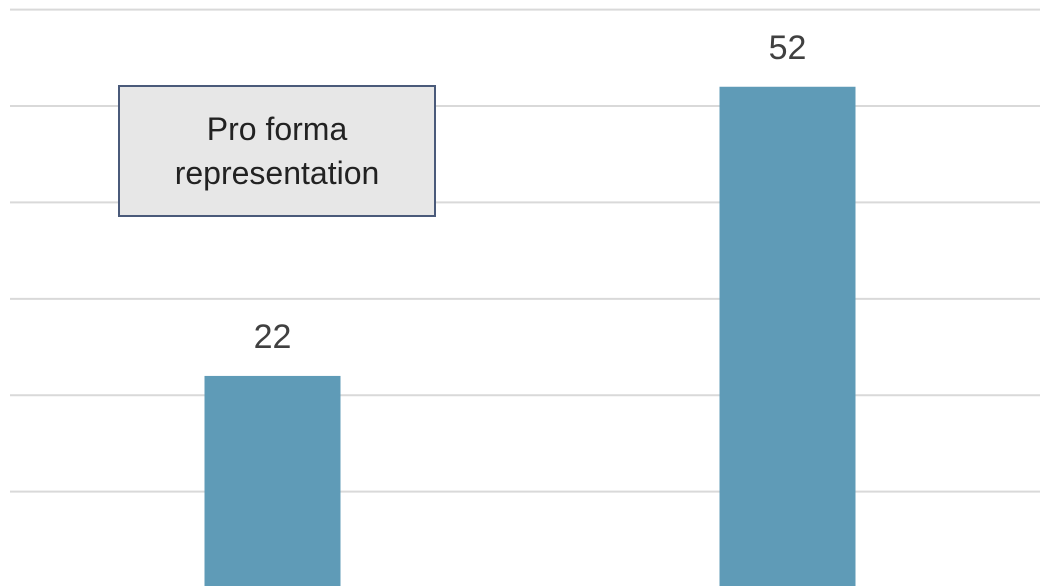 The height and width of the screenshot is (586, 1040). What do you see at coordinates (788, 48) in the screenshot?
I see `data-label: 52` at bounding box center [788, 48].